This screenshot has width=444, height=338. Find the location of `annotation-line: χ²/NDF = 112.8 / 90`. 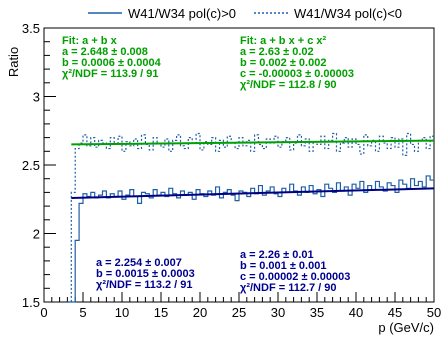

annotation-line: χ²/NDF = 112.8 / 90 is located at coordinates (288, 85).